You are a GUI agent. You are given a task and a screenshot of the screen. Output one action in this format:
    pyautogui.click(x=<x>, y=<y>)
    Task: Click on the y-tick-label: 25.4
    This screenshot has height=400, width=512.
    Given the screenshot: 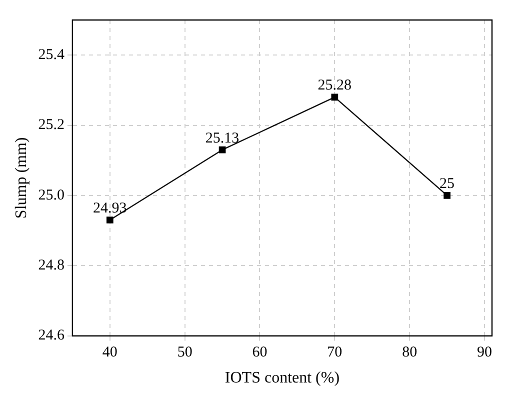 What is the action you would take?
    pyautogui.click(x=51, y=55)
    